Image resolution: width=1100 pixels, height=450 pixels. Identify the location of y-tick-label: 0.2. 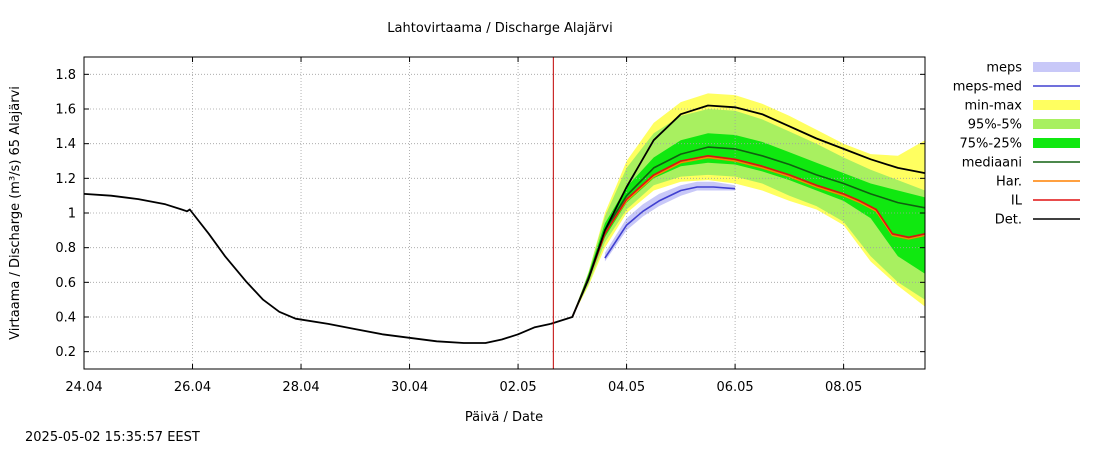
(65, 352).